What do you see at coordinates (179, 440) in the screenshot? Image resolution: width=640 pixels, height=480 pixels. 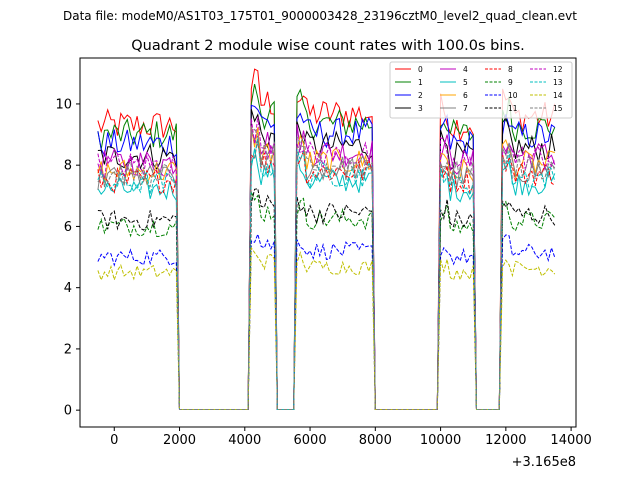 I see `x-tick-label: 2000` at bounding box center [179, 440].